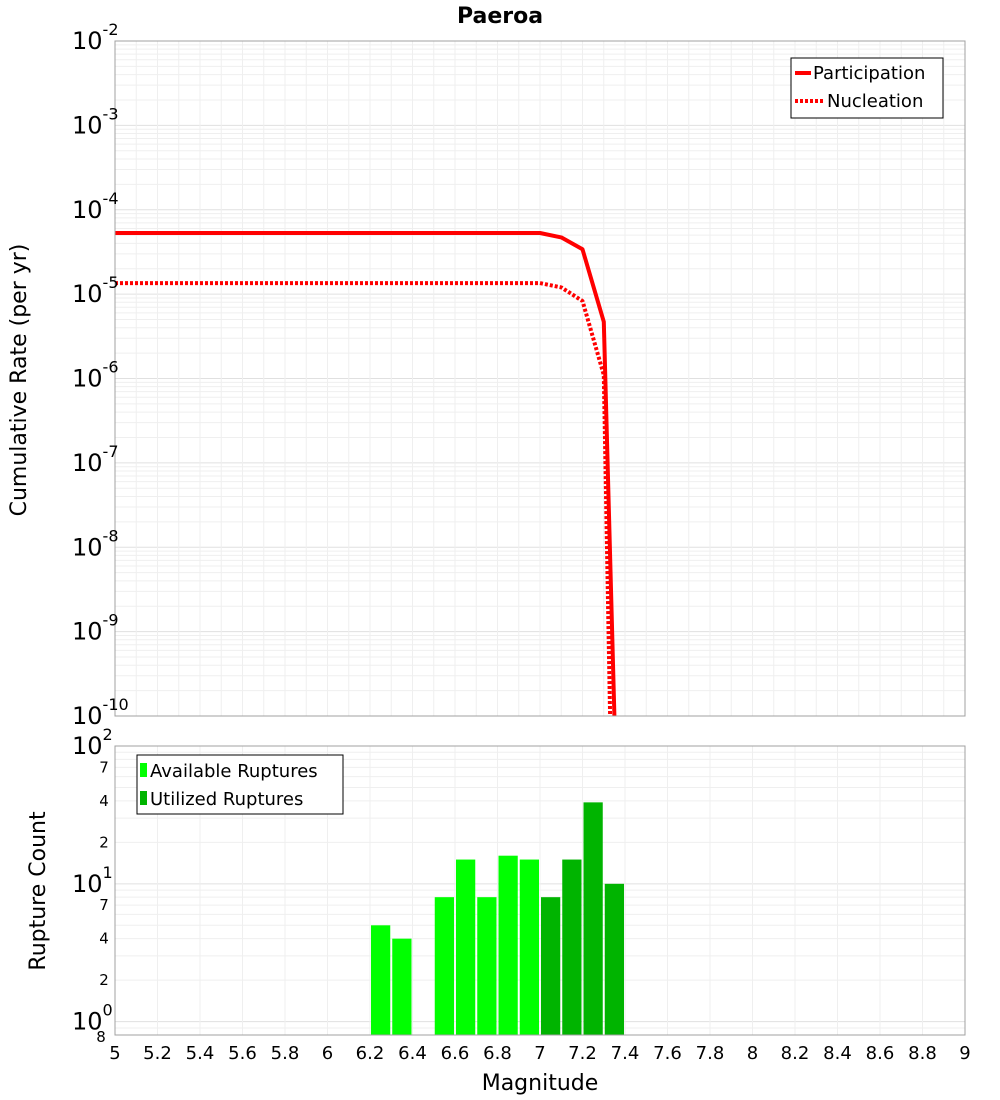  Describe the element at coordinates (143, 798) in the screenshot. I see `legend-utilized-swatch` at that location.